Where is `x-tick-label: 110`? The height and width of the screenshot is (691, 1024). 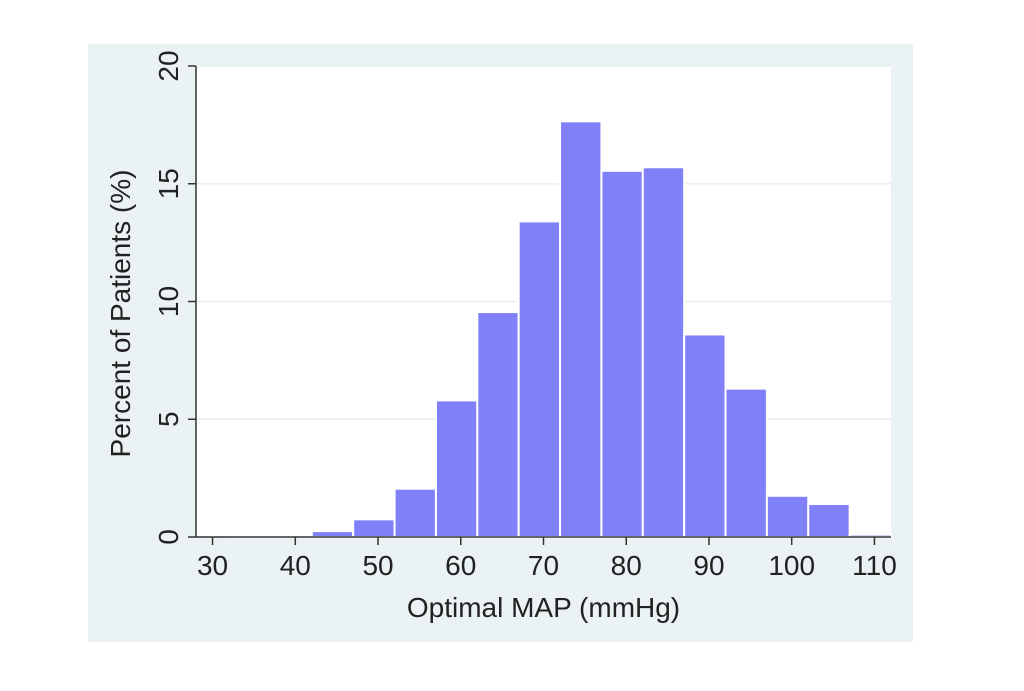
x-tick-label: 110 is located at coordinates (874, 565).